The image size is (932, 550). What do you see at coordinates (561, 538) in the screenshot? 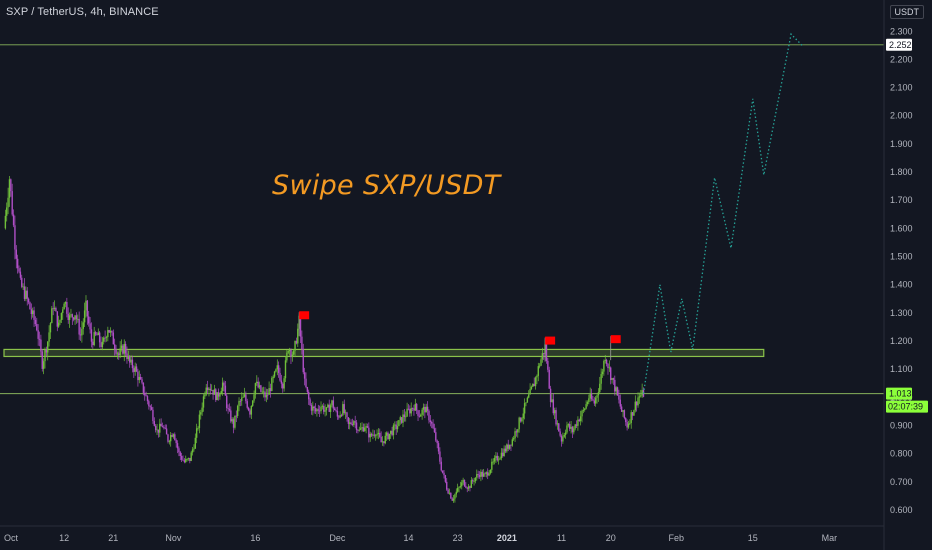
I see `x-tick-label: 11` at bounding box center [561, 538].